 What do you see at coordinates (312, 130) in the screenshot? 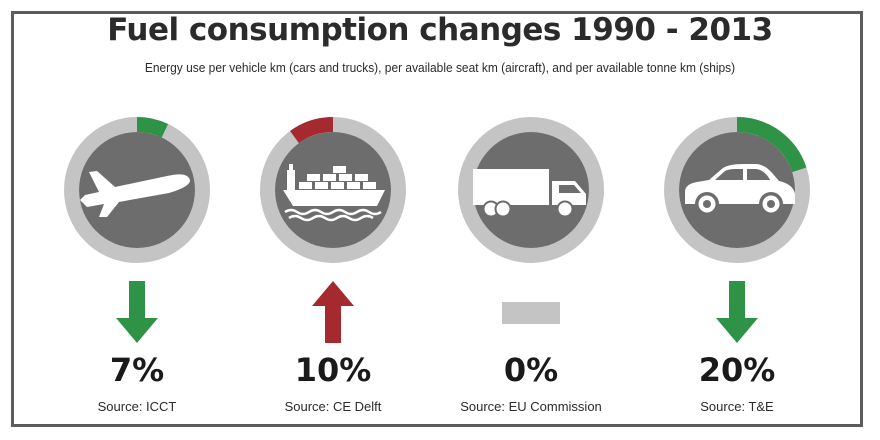
I see `donut-arc-ships` at bounding box center [312, 130].